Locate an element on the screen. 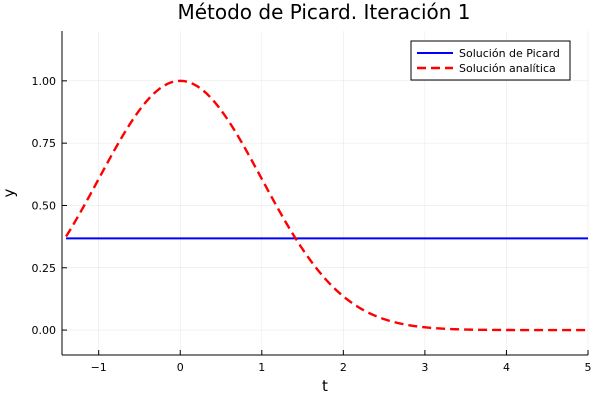 This screenshot has height=400, width=600. x-tick-label: 1 is located at coordinates (261, 367).